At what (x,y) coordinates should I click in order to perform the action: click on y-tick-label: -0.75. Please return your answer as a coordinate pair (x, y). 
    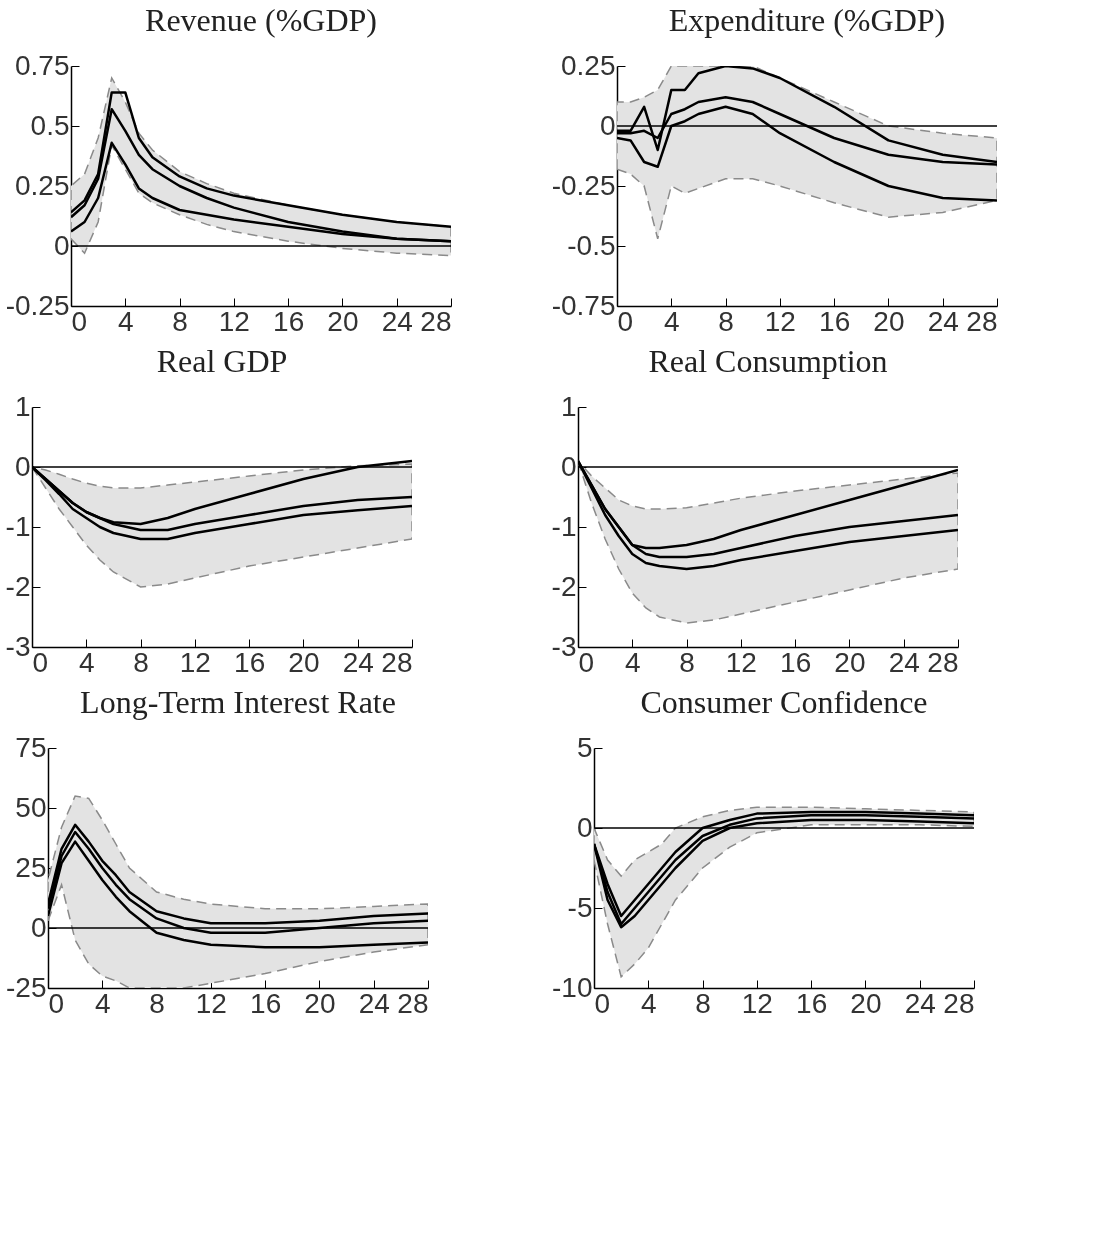
    Looking at the image, I should click on (583, 305).